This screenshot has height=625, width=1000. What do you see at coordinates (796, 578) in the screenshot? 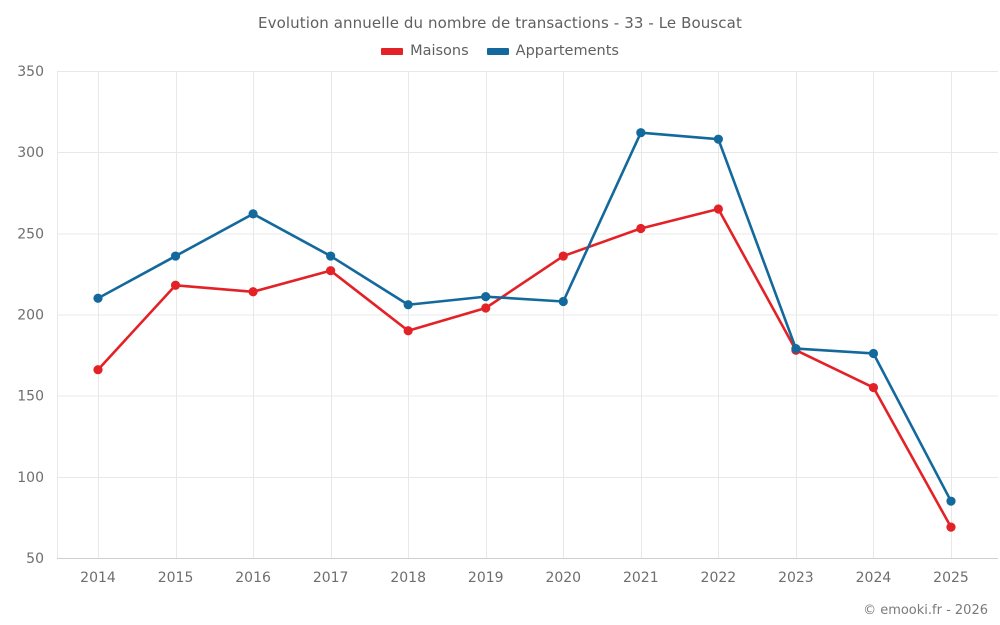
I see `x-axis-tick-label: 2023` at bounding box center [796, 578].